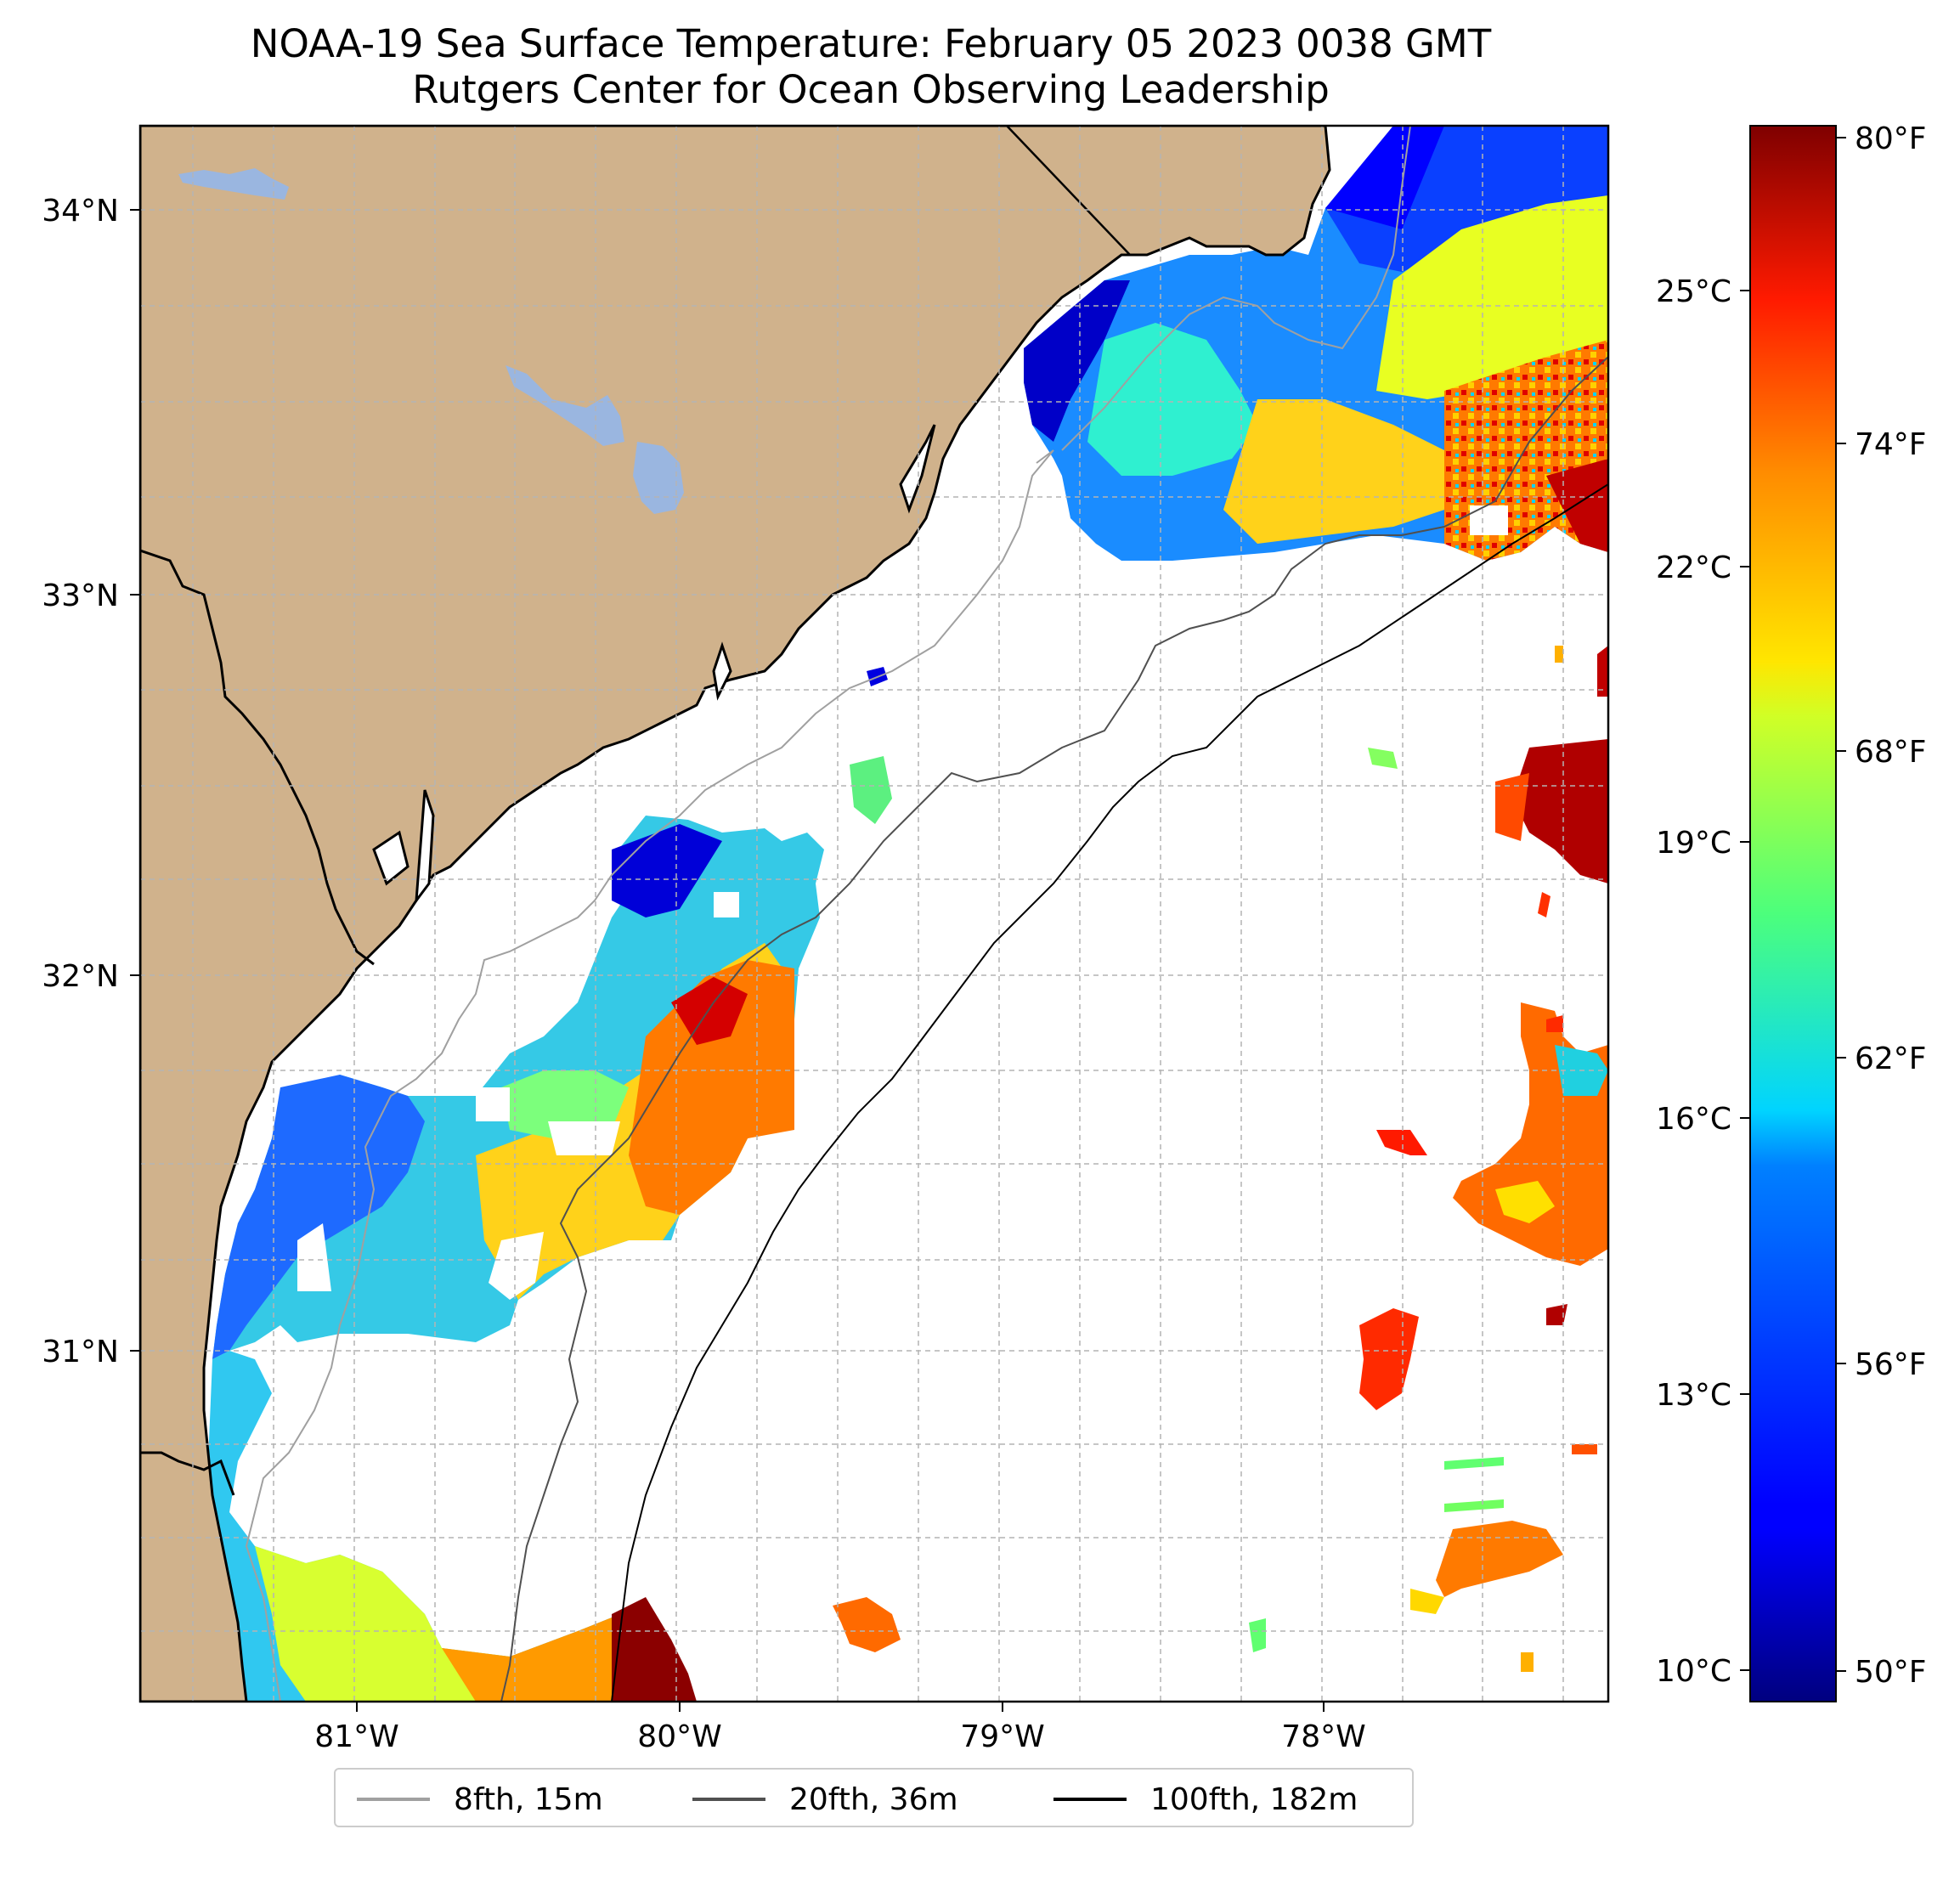 The width and height of the screenshot is (1960, 1880). I want to click on legend-label: 20fth, 36m, so click(874, 1799).